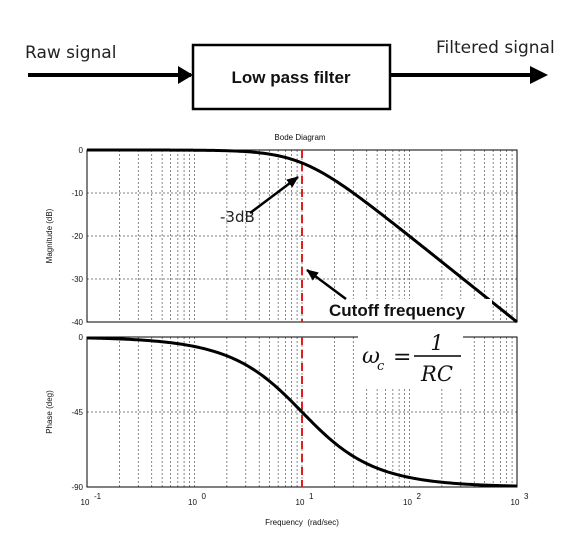 The width and height of the screenshot is (586, 543). What do you see at coordinates (185, 75) in the screenshot?
I see `input-arrow-head` at bounding box center [185, 75].